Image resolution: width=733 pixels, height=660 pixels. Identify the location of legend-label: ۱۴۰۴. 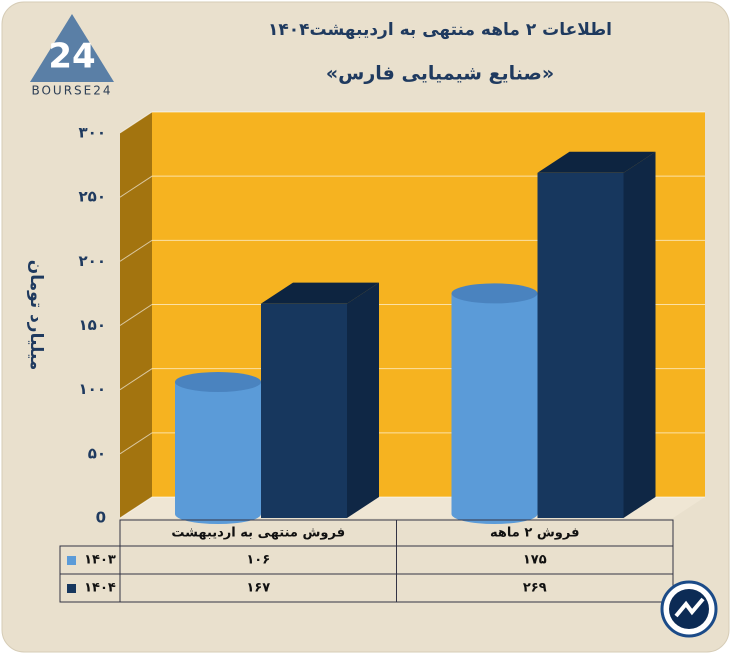
(100, 588).